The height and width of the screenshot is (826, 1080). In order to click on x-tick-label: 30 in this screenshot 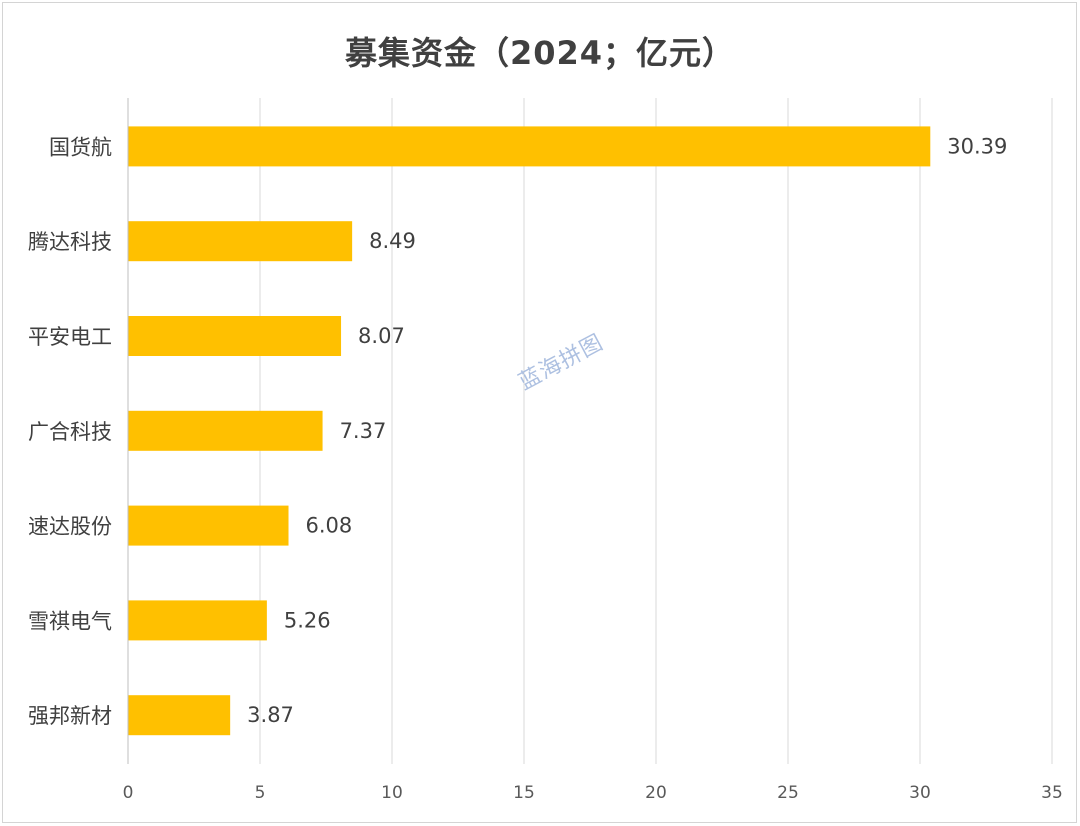, I will do `click(920, 793)`.